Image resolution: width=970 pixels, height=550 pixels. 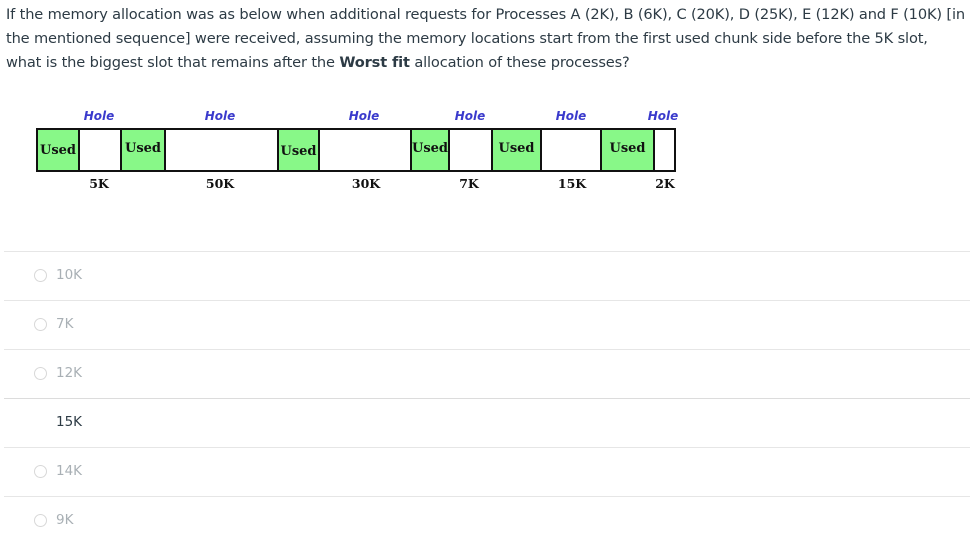 What do you see at coordinates (572, 150) in the screenshot?
I see `hole-block-15k` at bounding box center [572, 150].